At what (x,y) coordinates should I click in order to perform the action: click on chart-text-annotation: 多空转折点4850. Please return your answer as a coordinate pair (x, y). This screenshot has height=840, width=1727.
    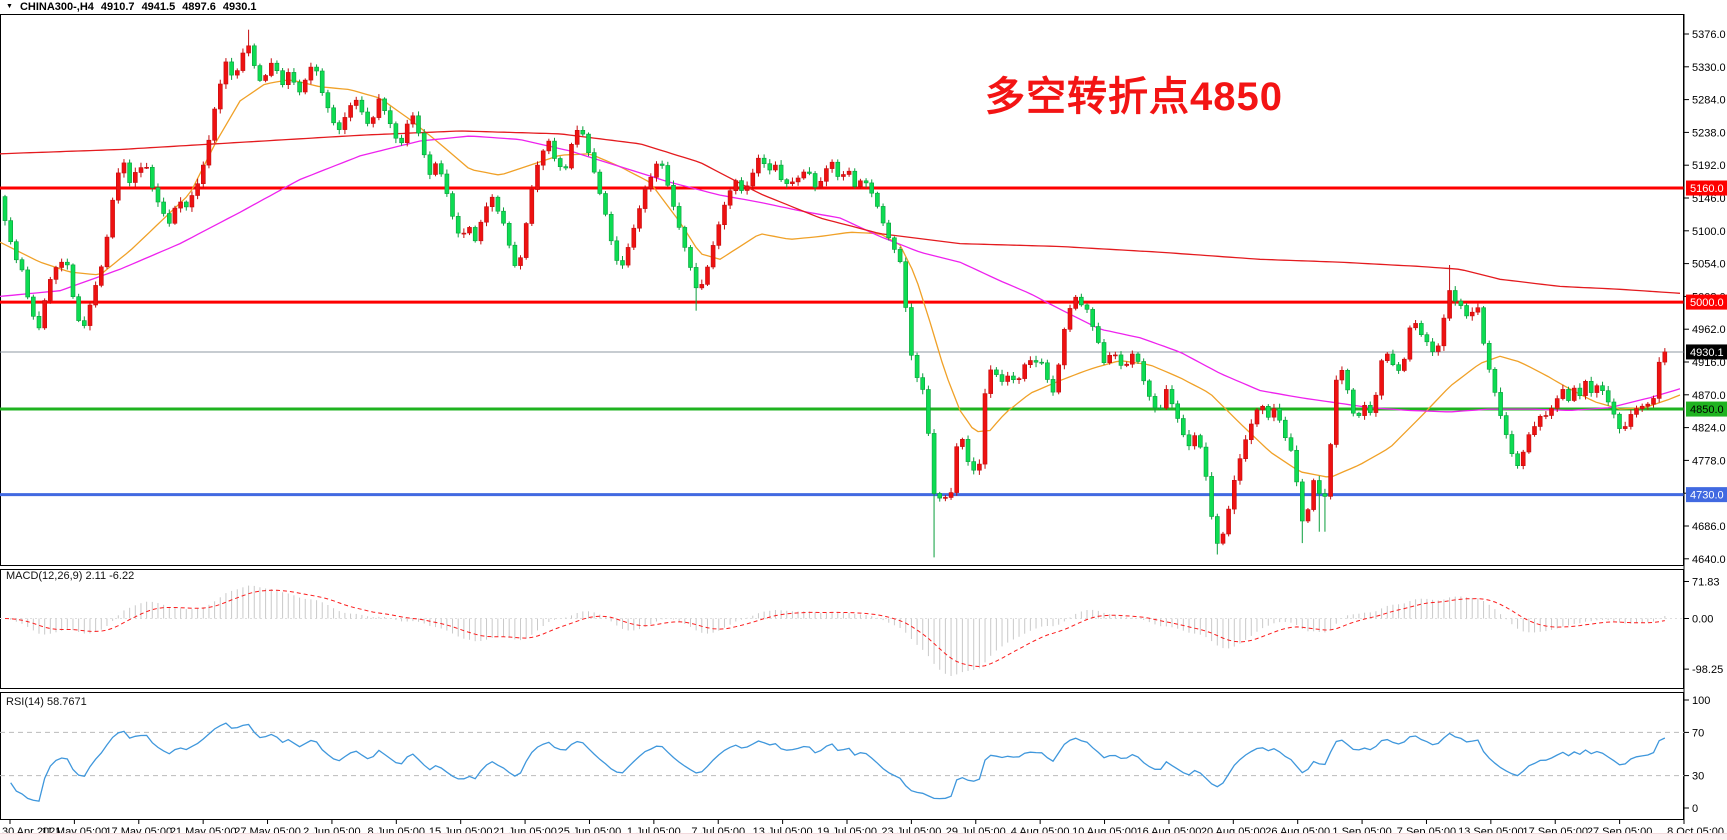
    Looking at the image, I should click on (1134, 97).